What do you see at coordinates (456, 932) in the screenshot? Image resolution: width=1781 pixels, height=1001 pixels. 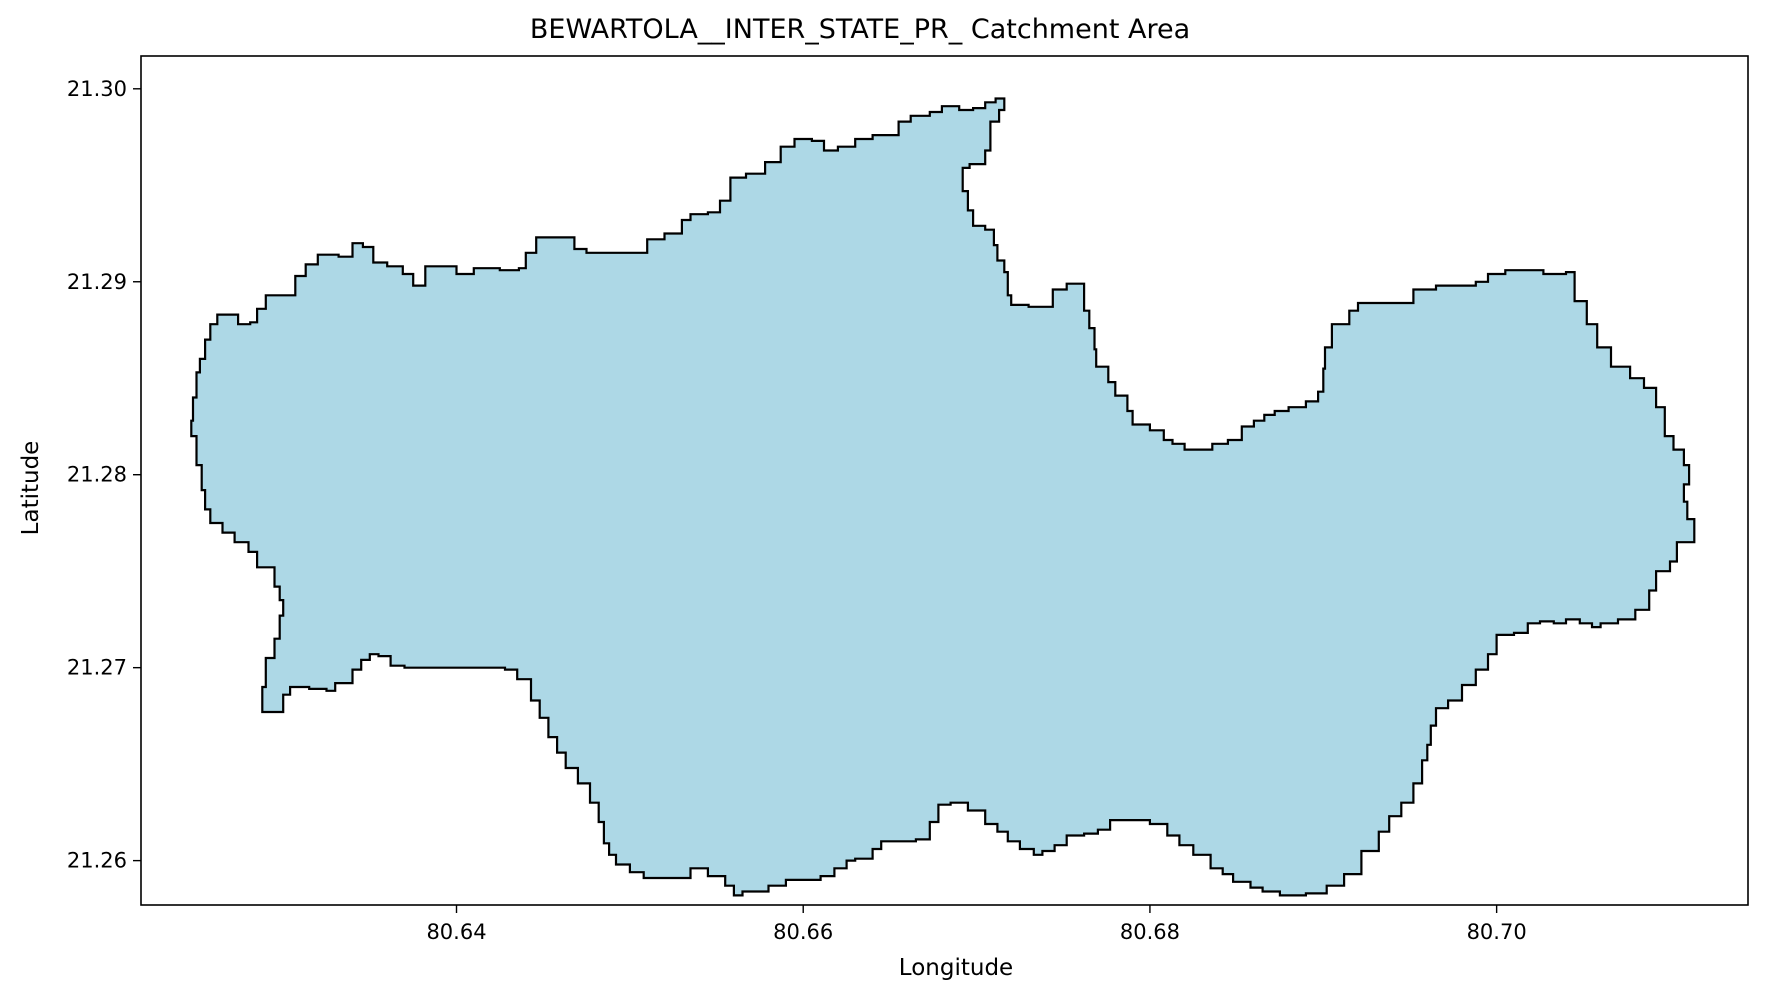 I see `x-tick-label: 80.64` at bounding box center [456, 932].